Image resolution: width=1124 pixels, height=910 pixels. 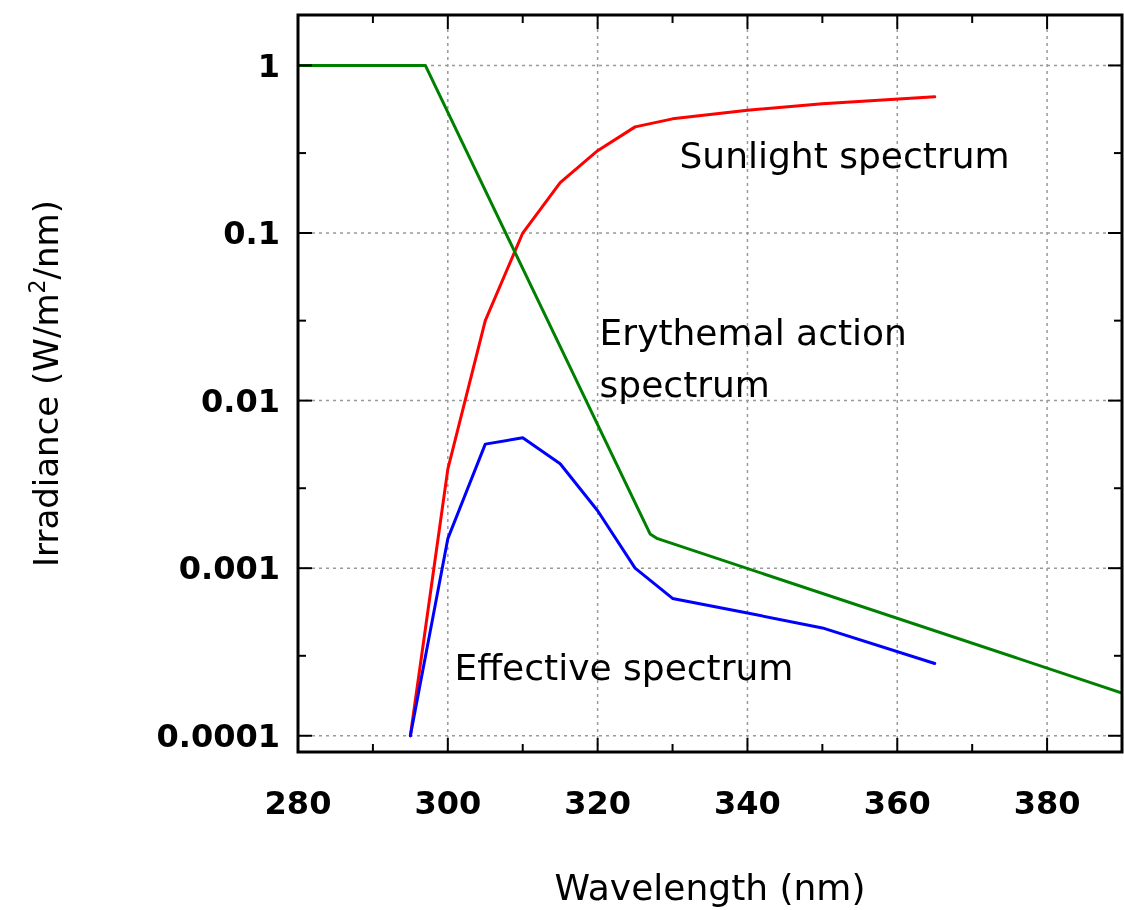 What do you see at coordinates (897, 803) in the screenshot?
I see `x-tick-label: 360` at bounding box center [897, 803].